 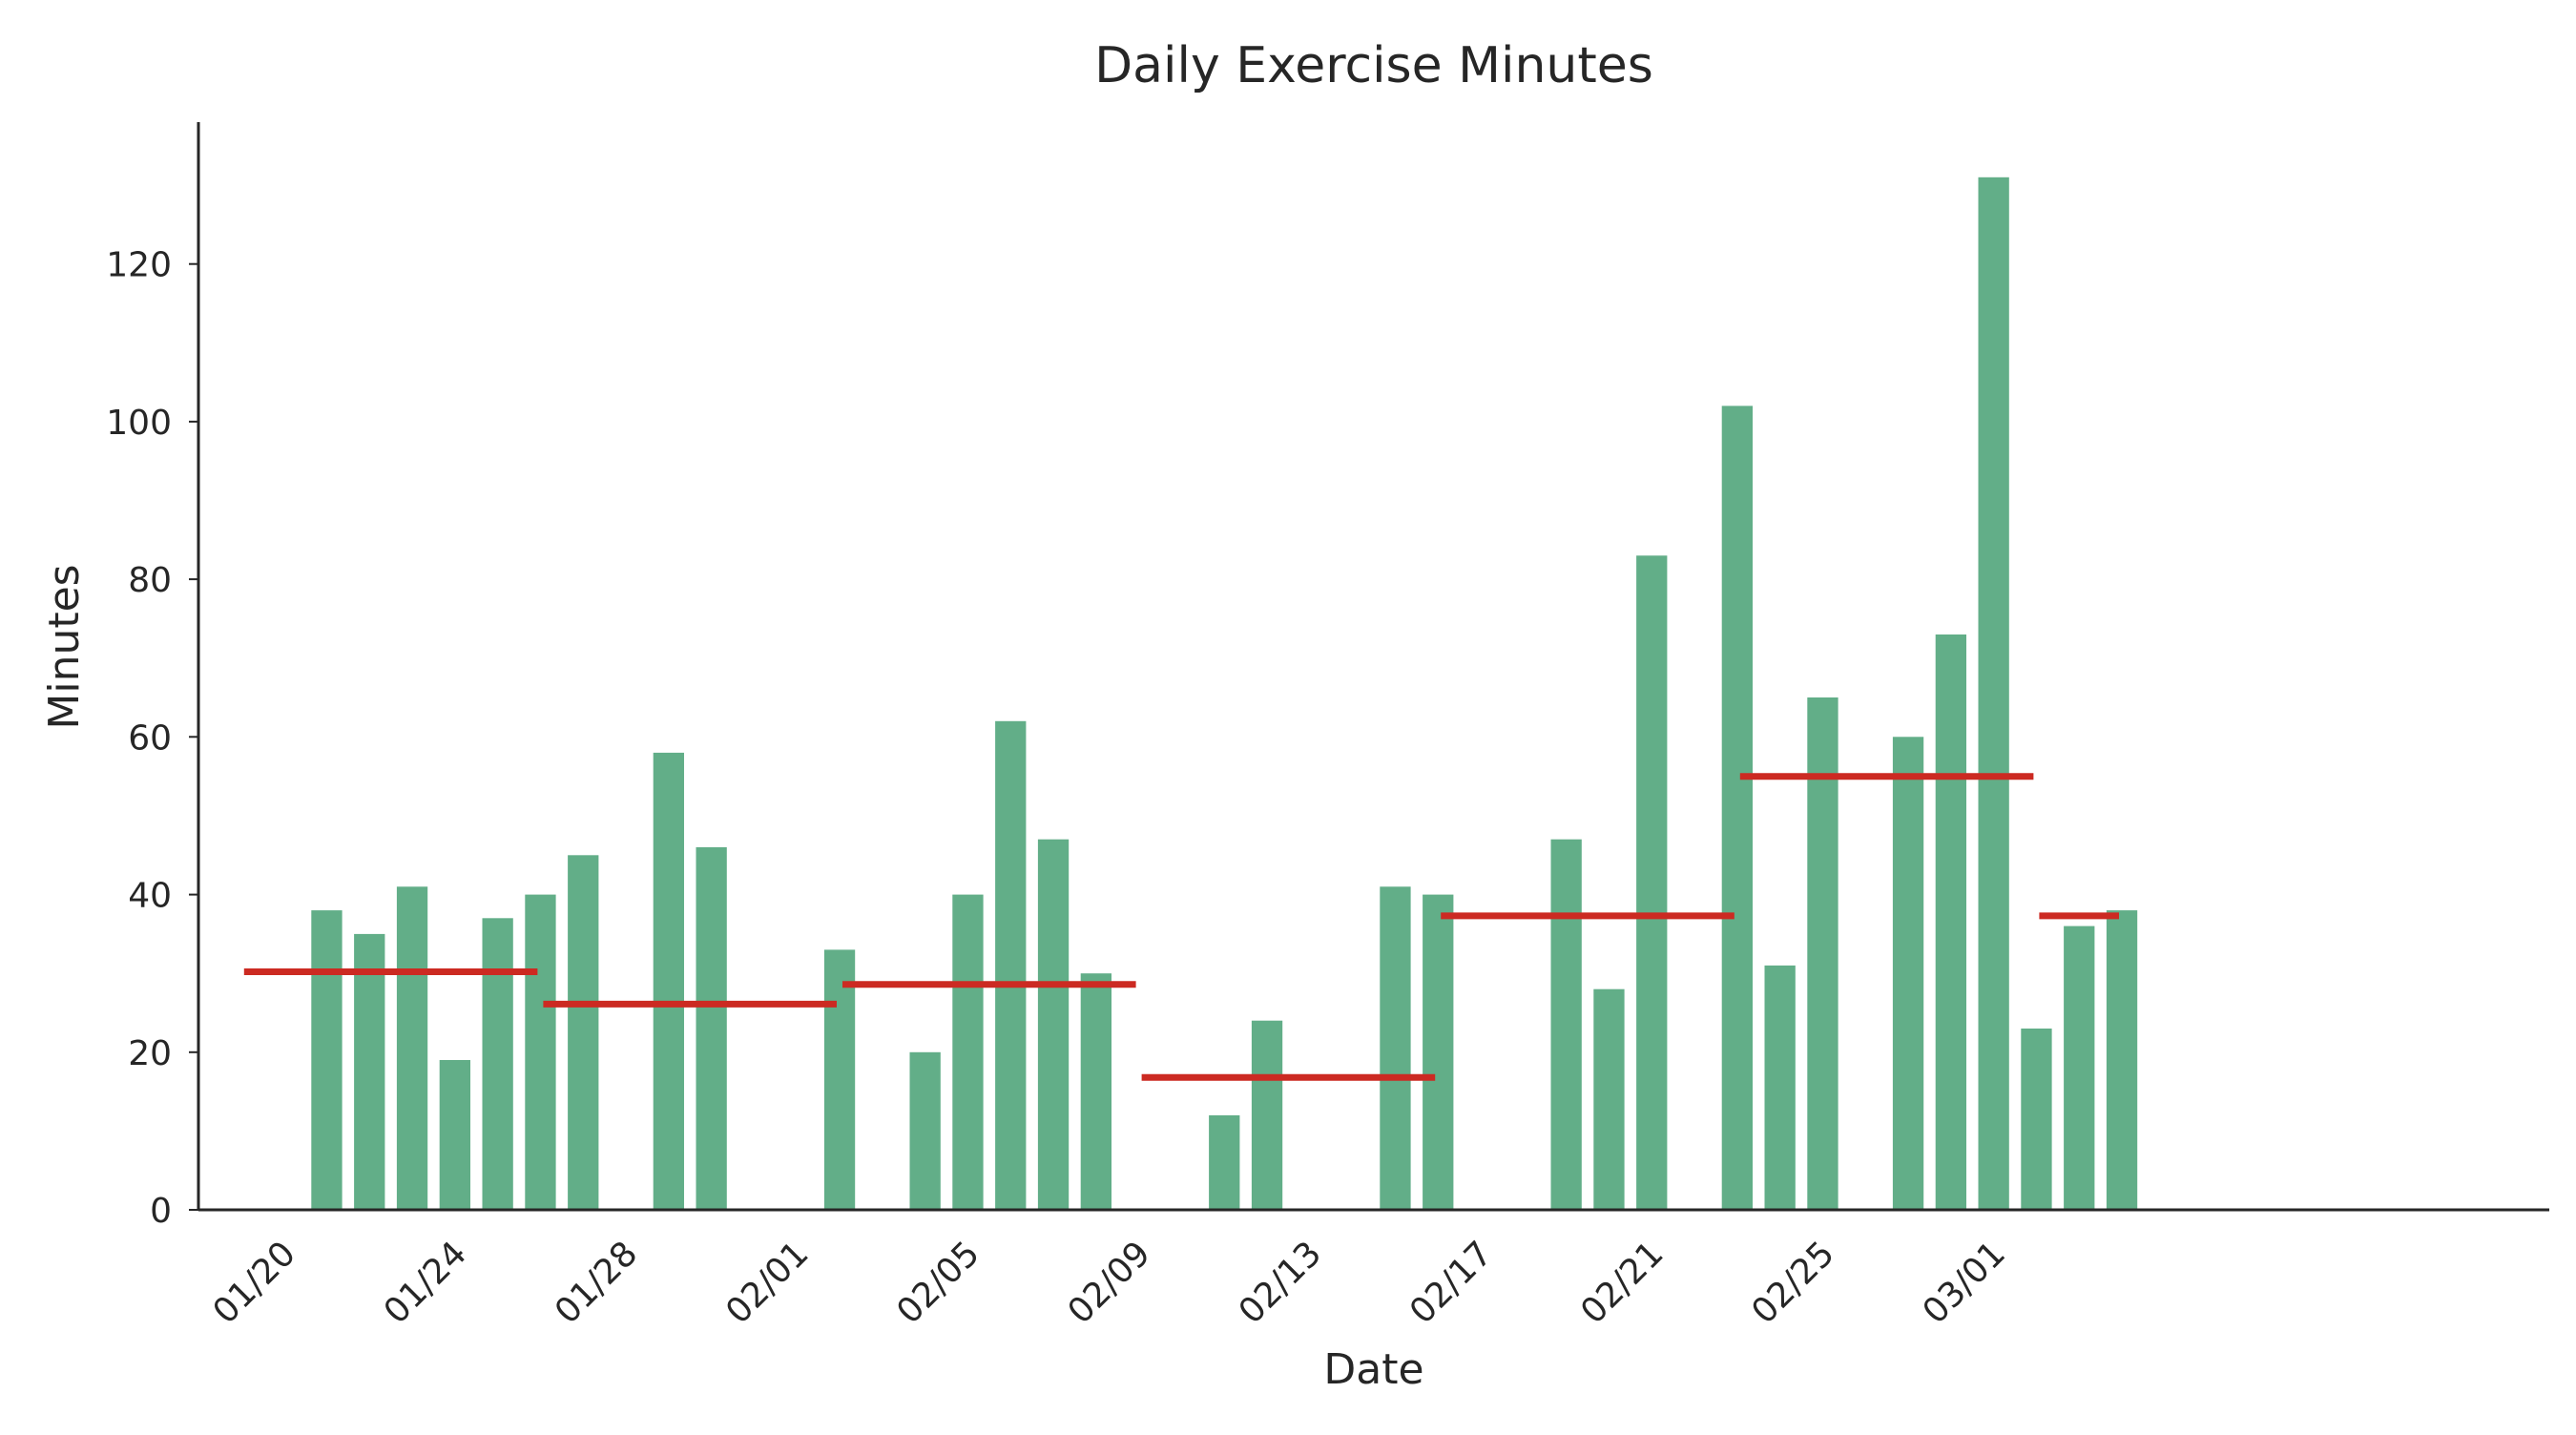 What do you see at coordinates (1622, 1282) in the screenshot?
I see `x-tick-label-02-21: 02/21` at bounding box center [1622, 1282].